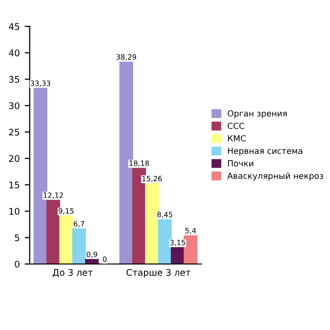 Image resolution: width=330 pixels, height=330 pixels. I want to click on x-tick-label: До 3 лет, so click(72, 273).